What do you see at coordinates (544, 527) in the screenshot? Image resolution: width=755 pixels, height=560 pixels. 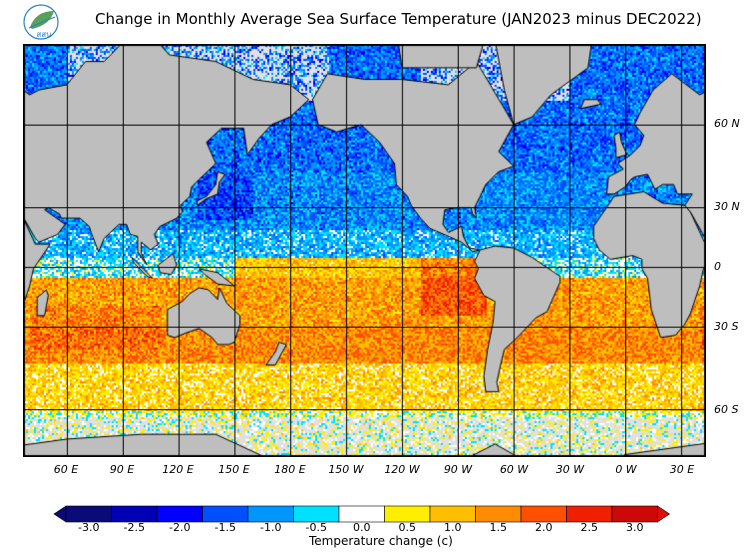 I see `colorbar-tick-label: 2.0` at bounding box center [544, 527].